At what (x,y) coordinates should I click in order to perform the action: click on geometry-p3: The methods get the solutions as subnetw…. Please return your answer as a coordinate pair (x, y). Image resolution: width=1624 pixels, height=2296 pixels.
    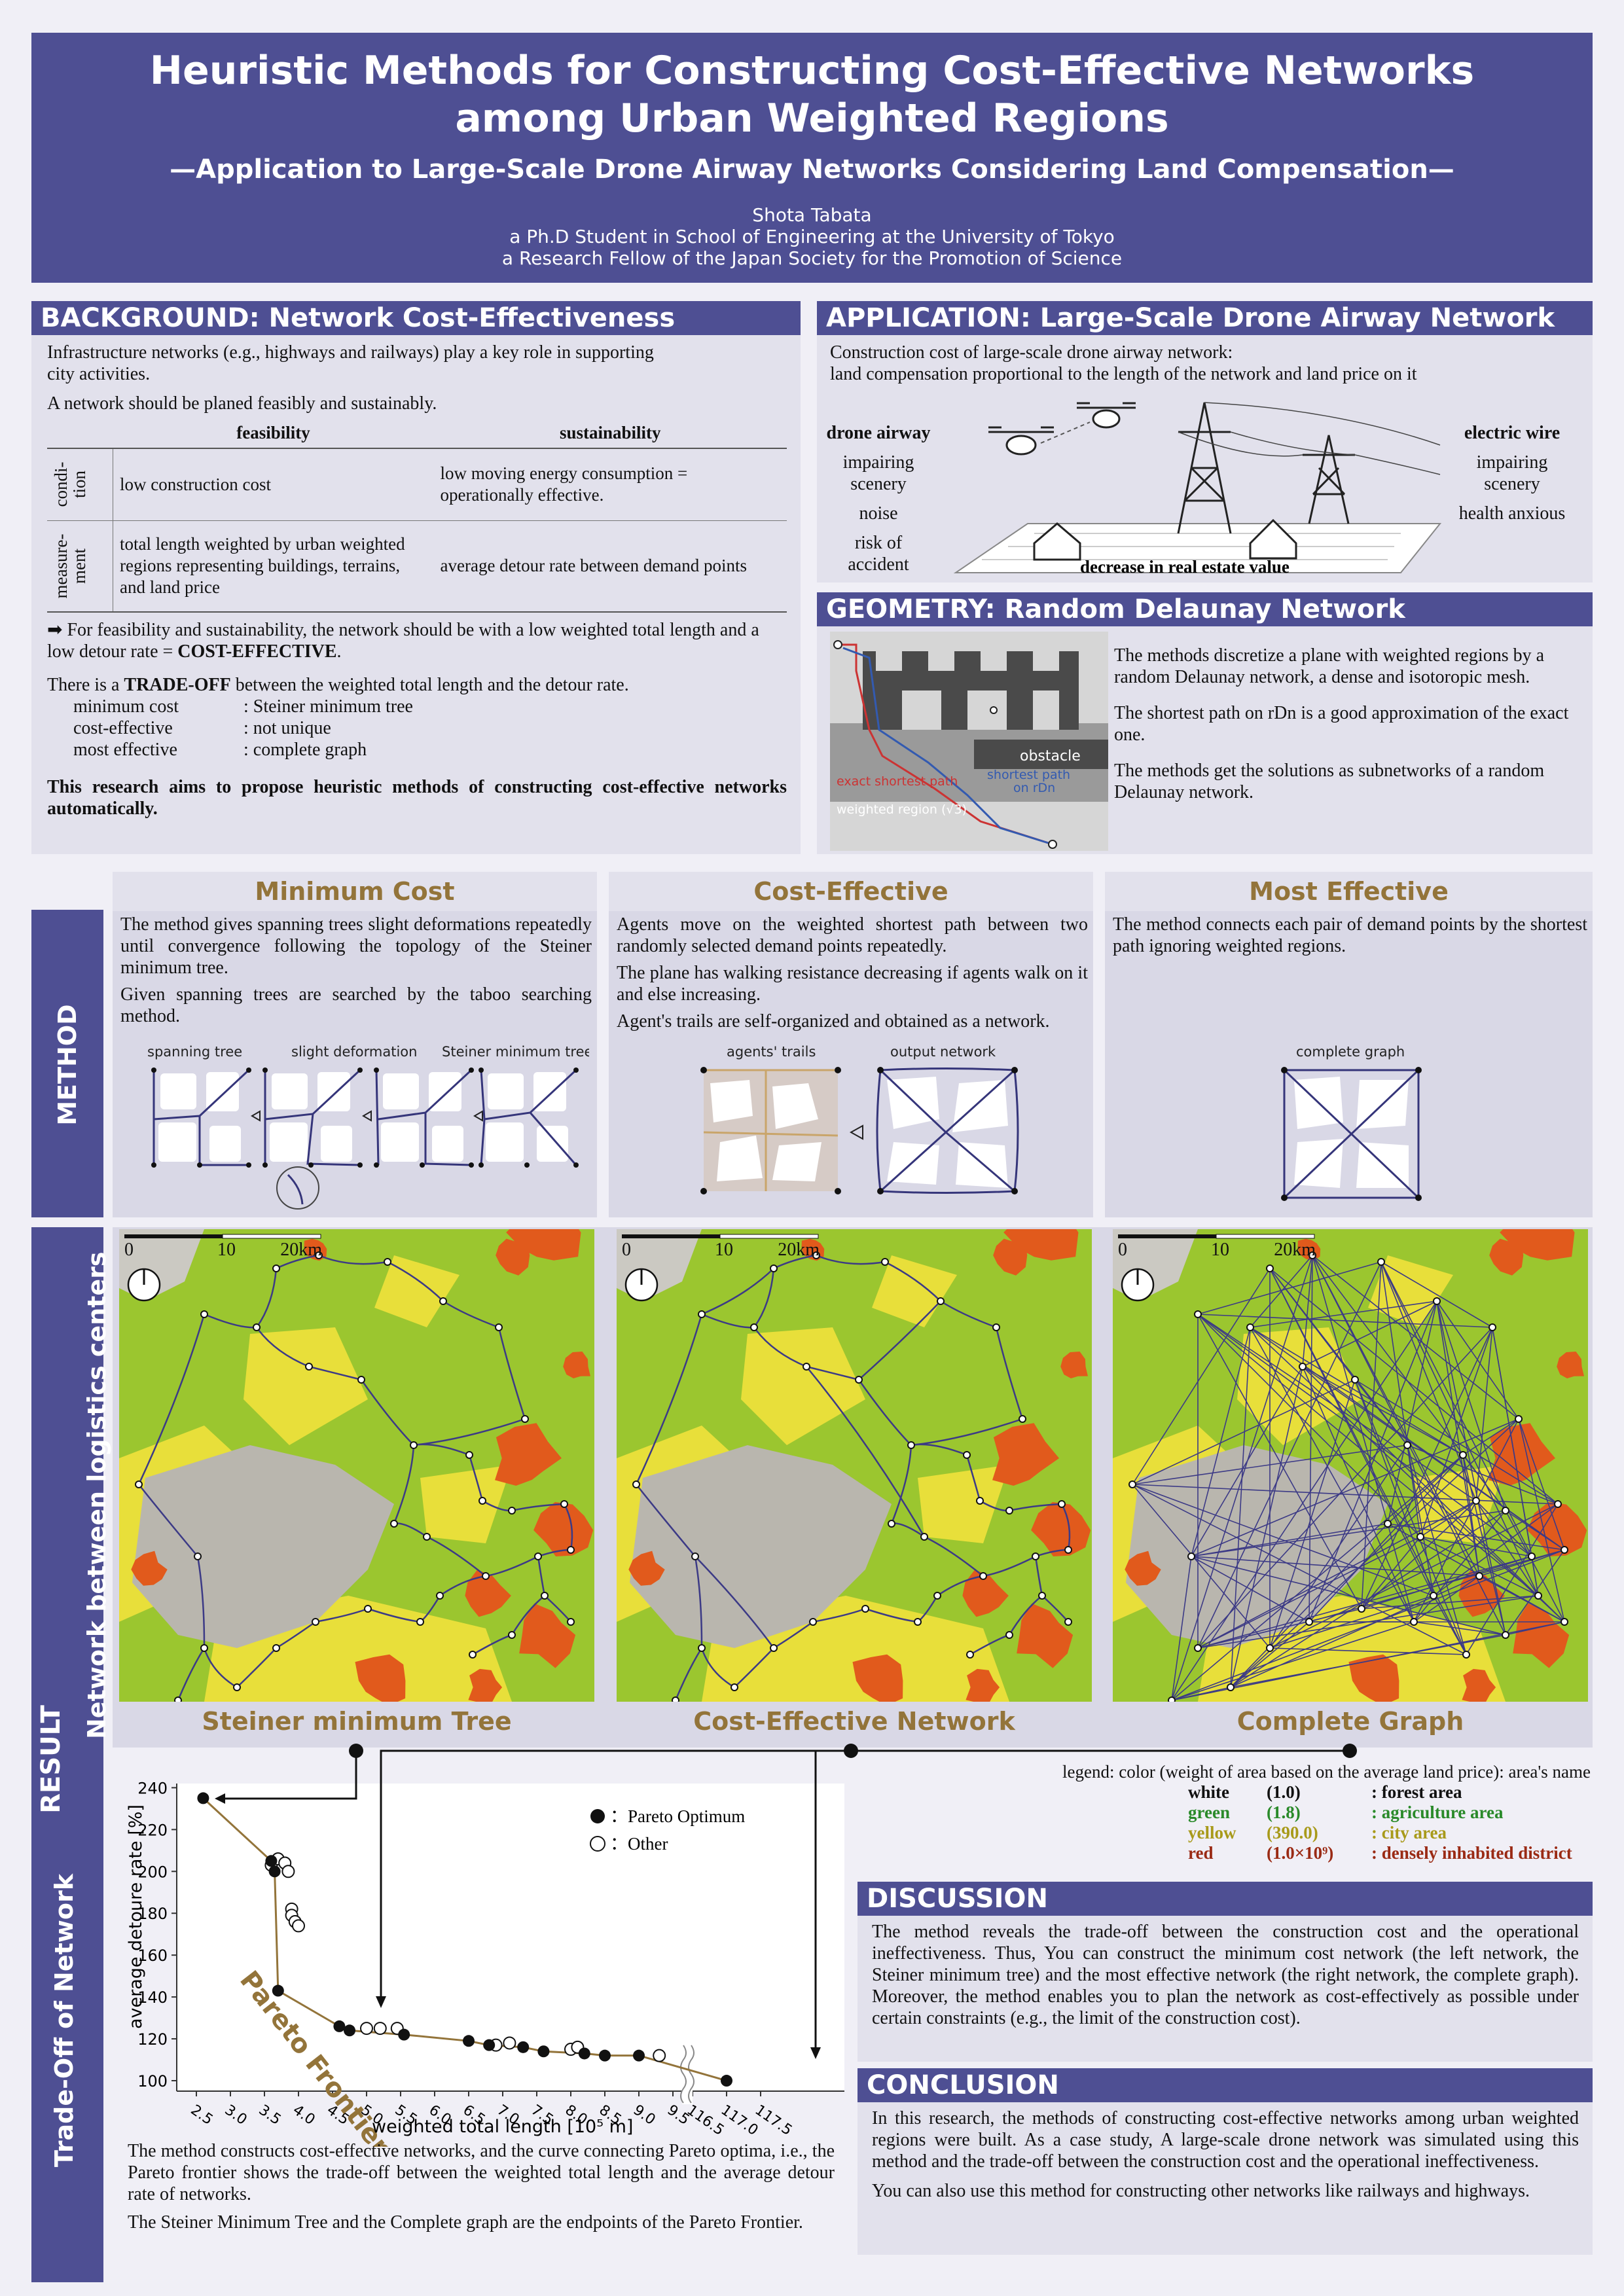
    Looking at the image, I should click on (1329, 782).